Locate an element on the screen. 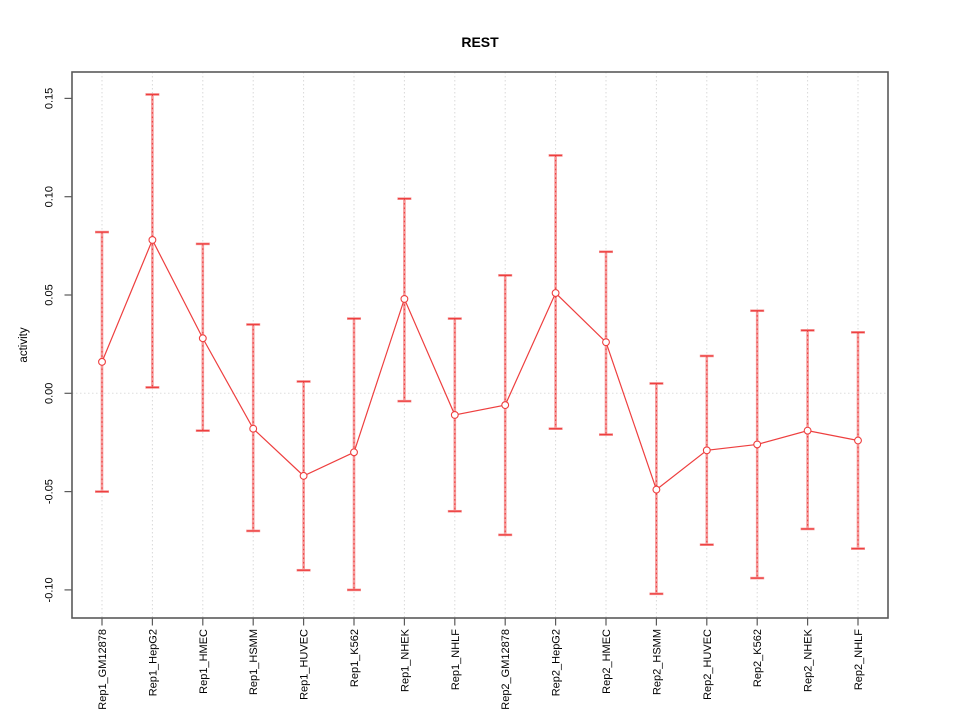 This screenshot has width=960, height=720. chart-title: REST is located at coordinates (480, 42).